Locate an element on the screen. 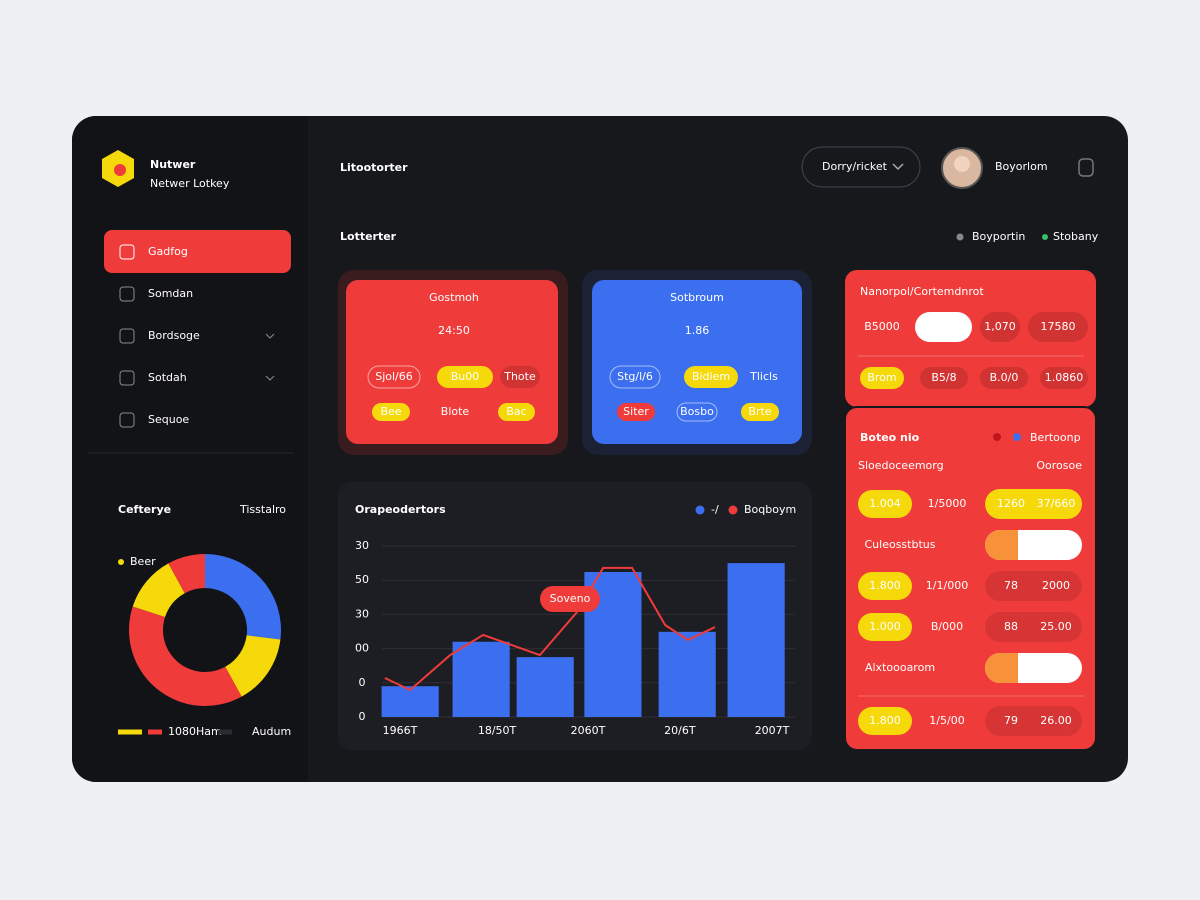 The width and height of the screenshot is (1200, 900). pill-label: Brte is located at coordinates (759, 411).